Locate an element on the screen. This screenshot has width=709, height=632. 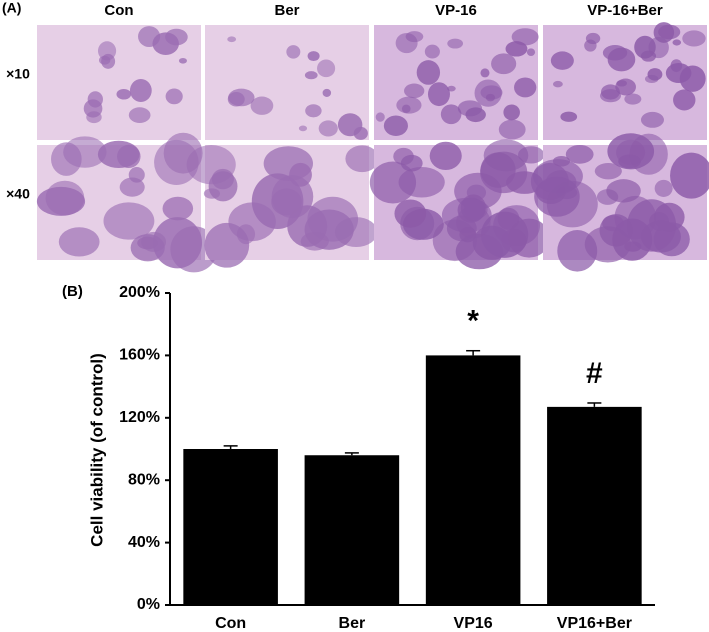
panel-label: (B) is located at coordinates (72, 291).